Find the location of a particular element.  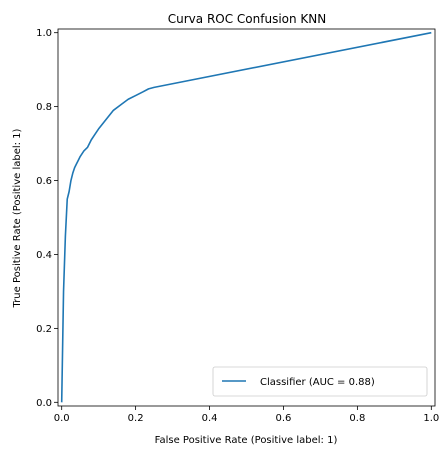

legend: Classifier (AUC = 0.88) is located at coordinates (320, 381).